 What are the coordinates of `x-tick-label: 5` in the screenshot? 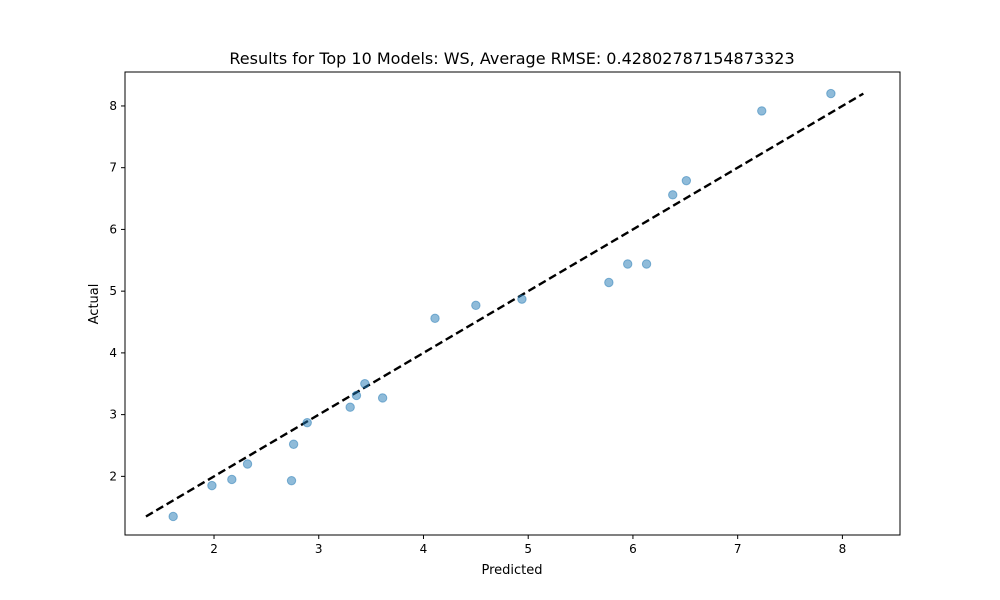 It's located at (528, 549).